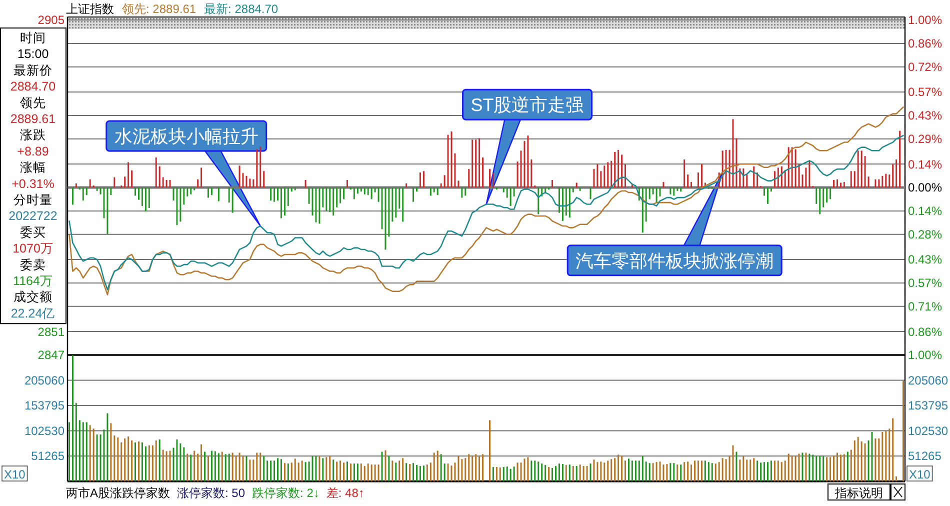 The height and width of the screenshot is (506, 950). What do you see at coordinates (33, 119) in the screenshot?
I see `text: 2889.61` at bounding box center [33, 119].